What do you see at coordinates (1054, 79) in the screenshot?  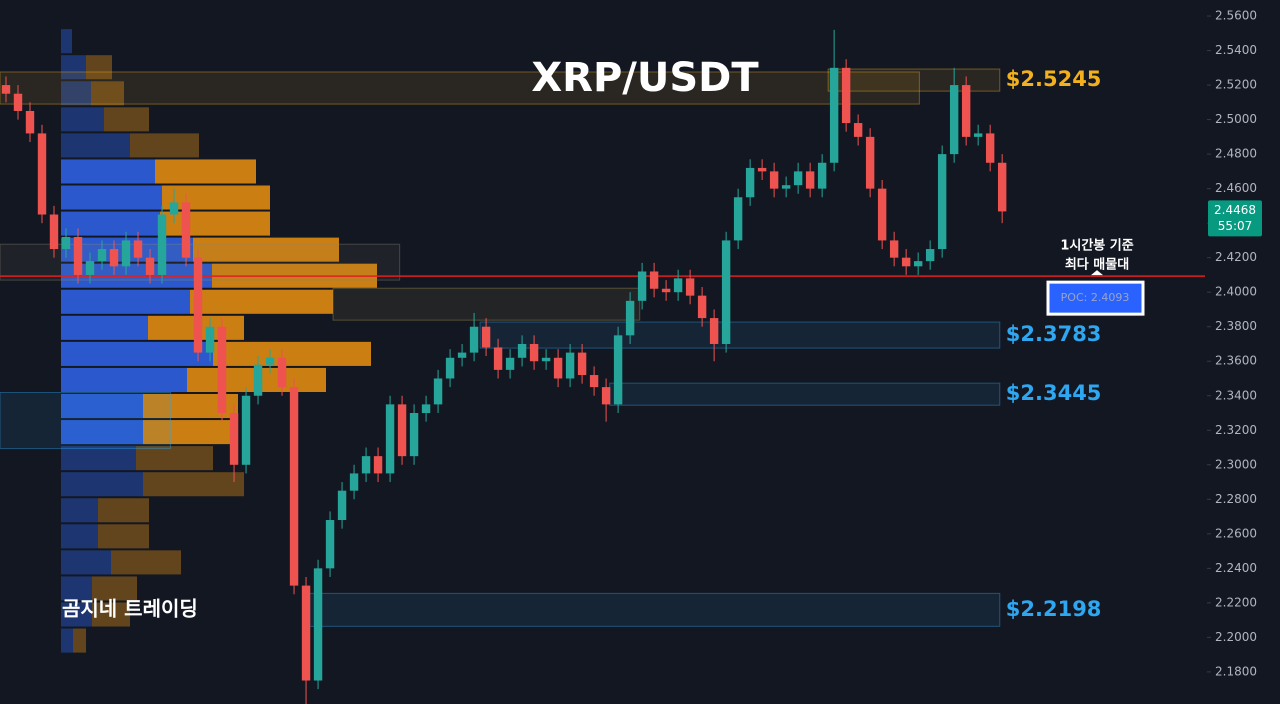 I see `zone-label: $2.5245` at bounding box center [1054, 79].